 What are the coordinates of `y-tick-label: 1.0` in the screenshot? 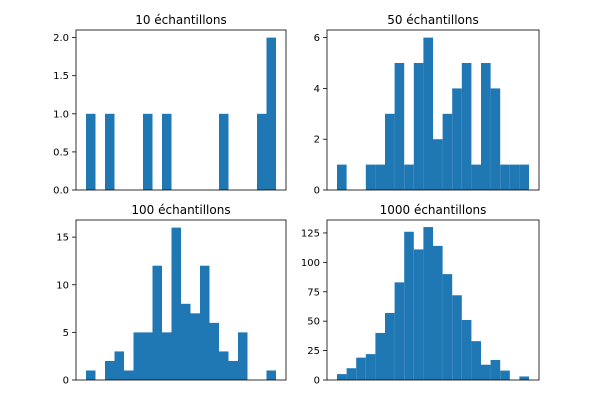 It's located at (61, 114).